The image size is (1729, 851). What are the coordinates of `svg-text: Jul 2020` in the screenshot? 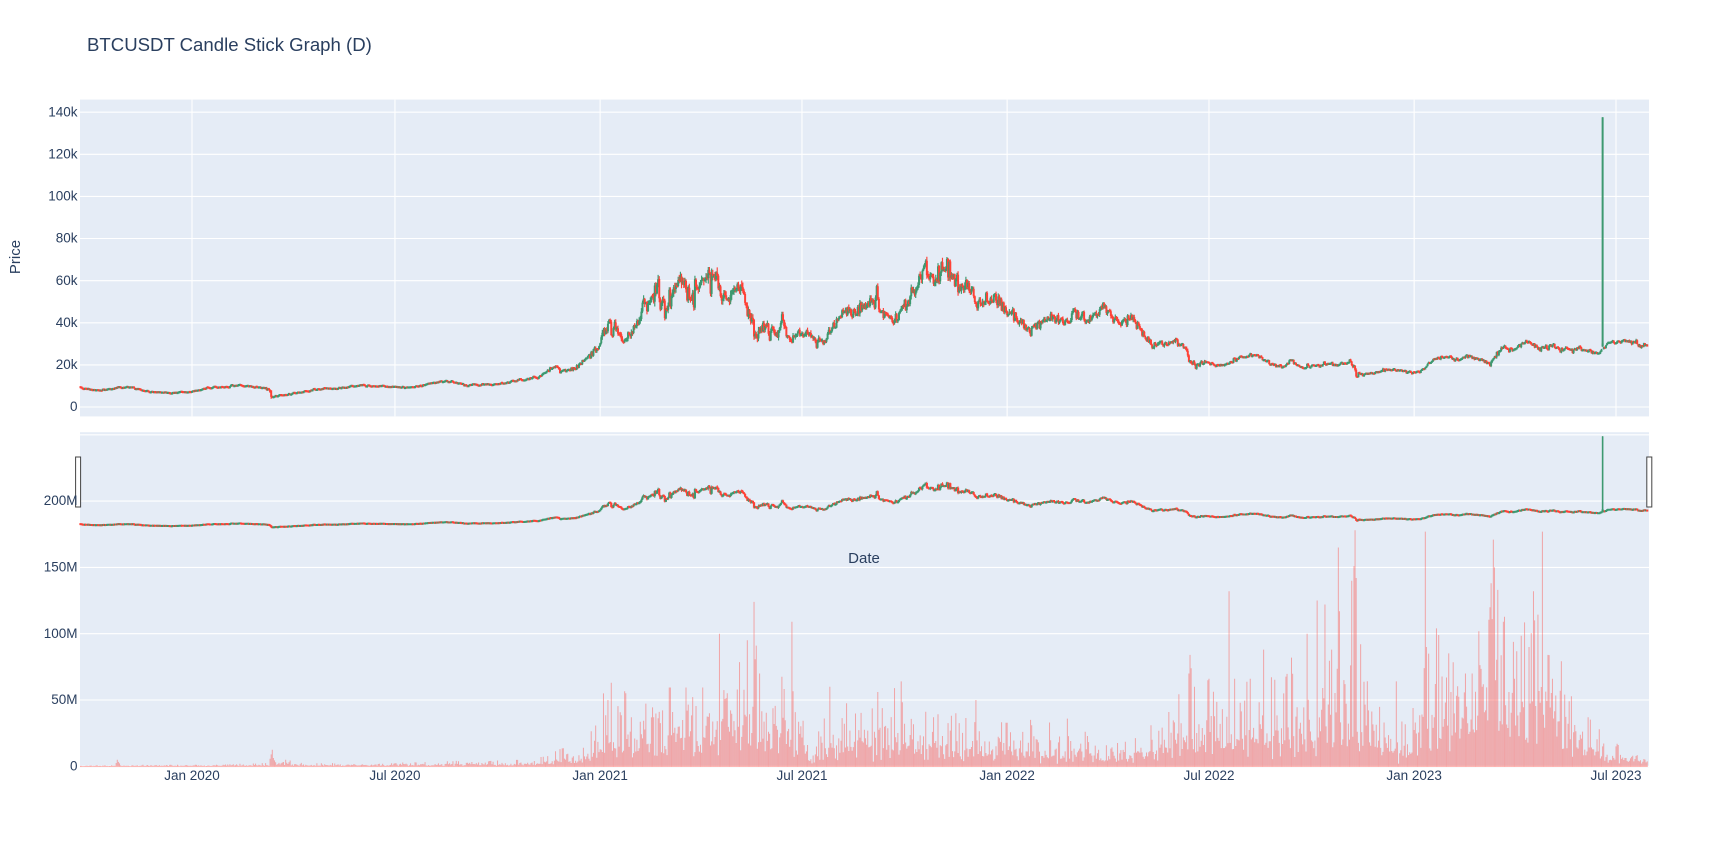 It's located at (394, 775).